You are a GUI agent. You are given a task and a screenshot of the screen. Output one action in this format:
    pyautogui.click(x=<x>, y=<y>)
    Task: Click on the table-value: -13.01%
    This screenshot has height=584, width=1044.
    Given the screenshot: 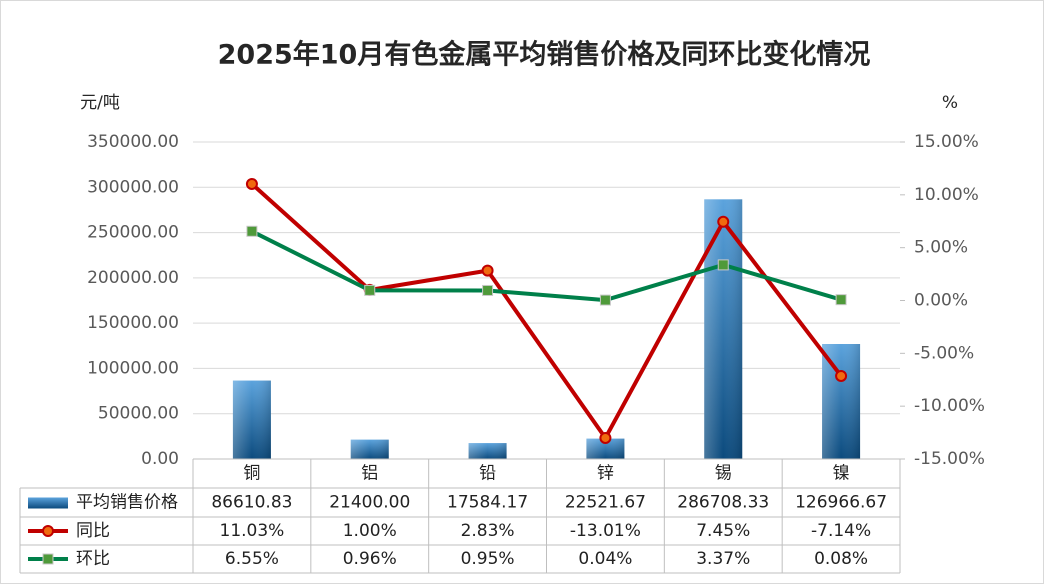 What is the action you would take?
    pyautogui.click(x=605, y=531)
    